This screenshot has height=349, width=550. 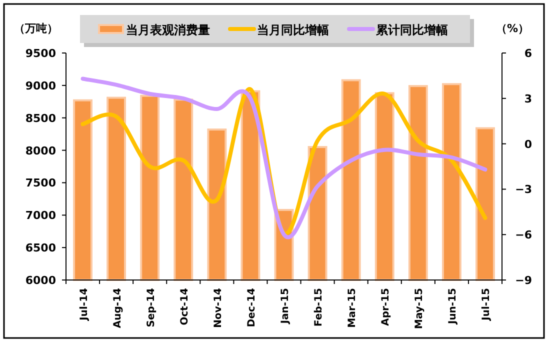 What do you see at coordinates (84, 305) in the screenshot?
I see `x-tick-label: Jul-14` at bounding box center [84, 305].